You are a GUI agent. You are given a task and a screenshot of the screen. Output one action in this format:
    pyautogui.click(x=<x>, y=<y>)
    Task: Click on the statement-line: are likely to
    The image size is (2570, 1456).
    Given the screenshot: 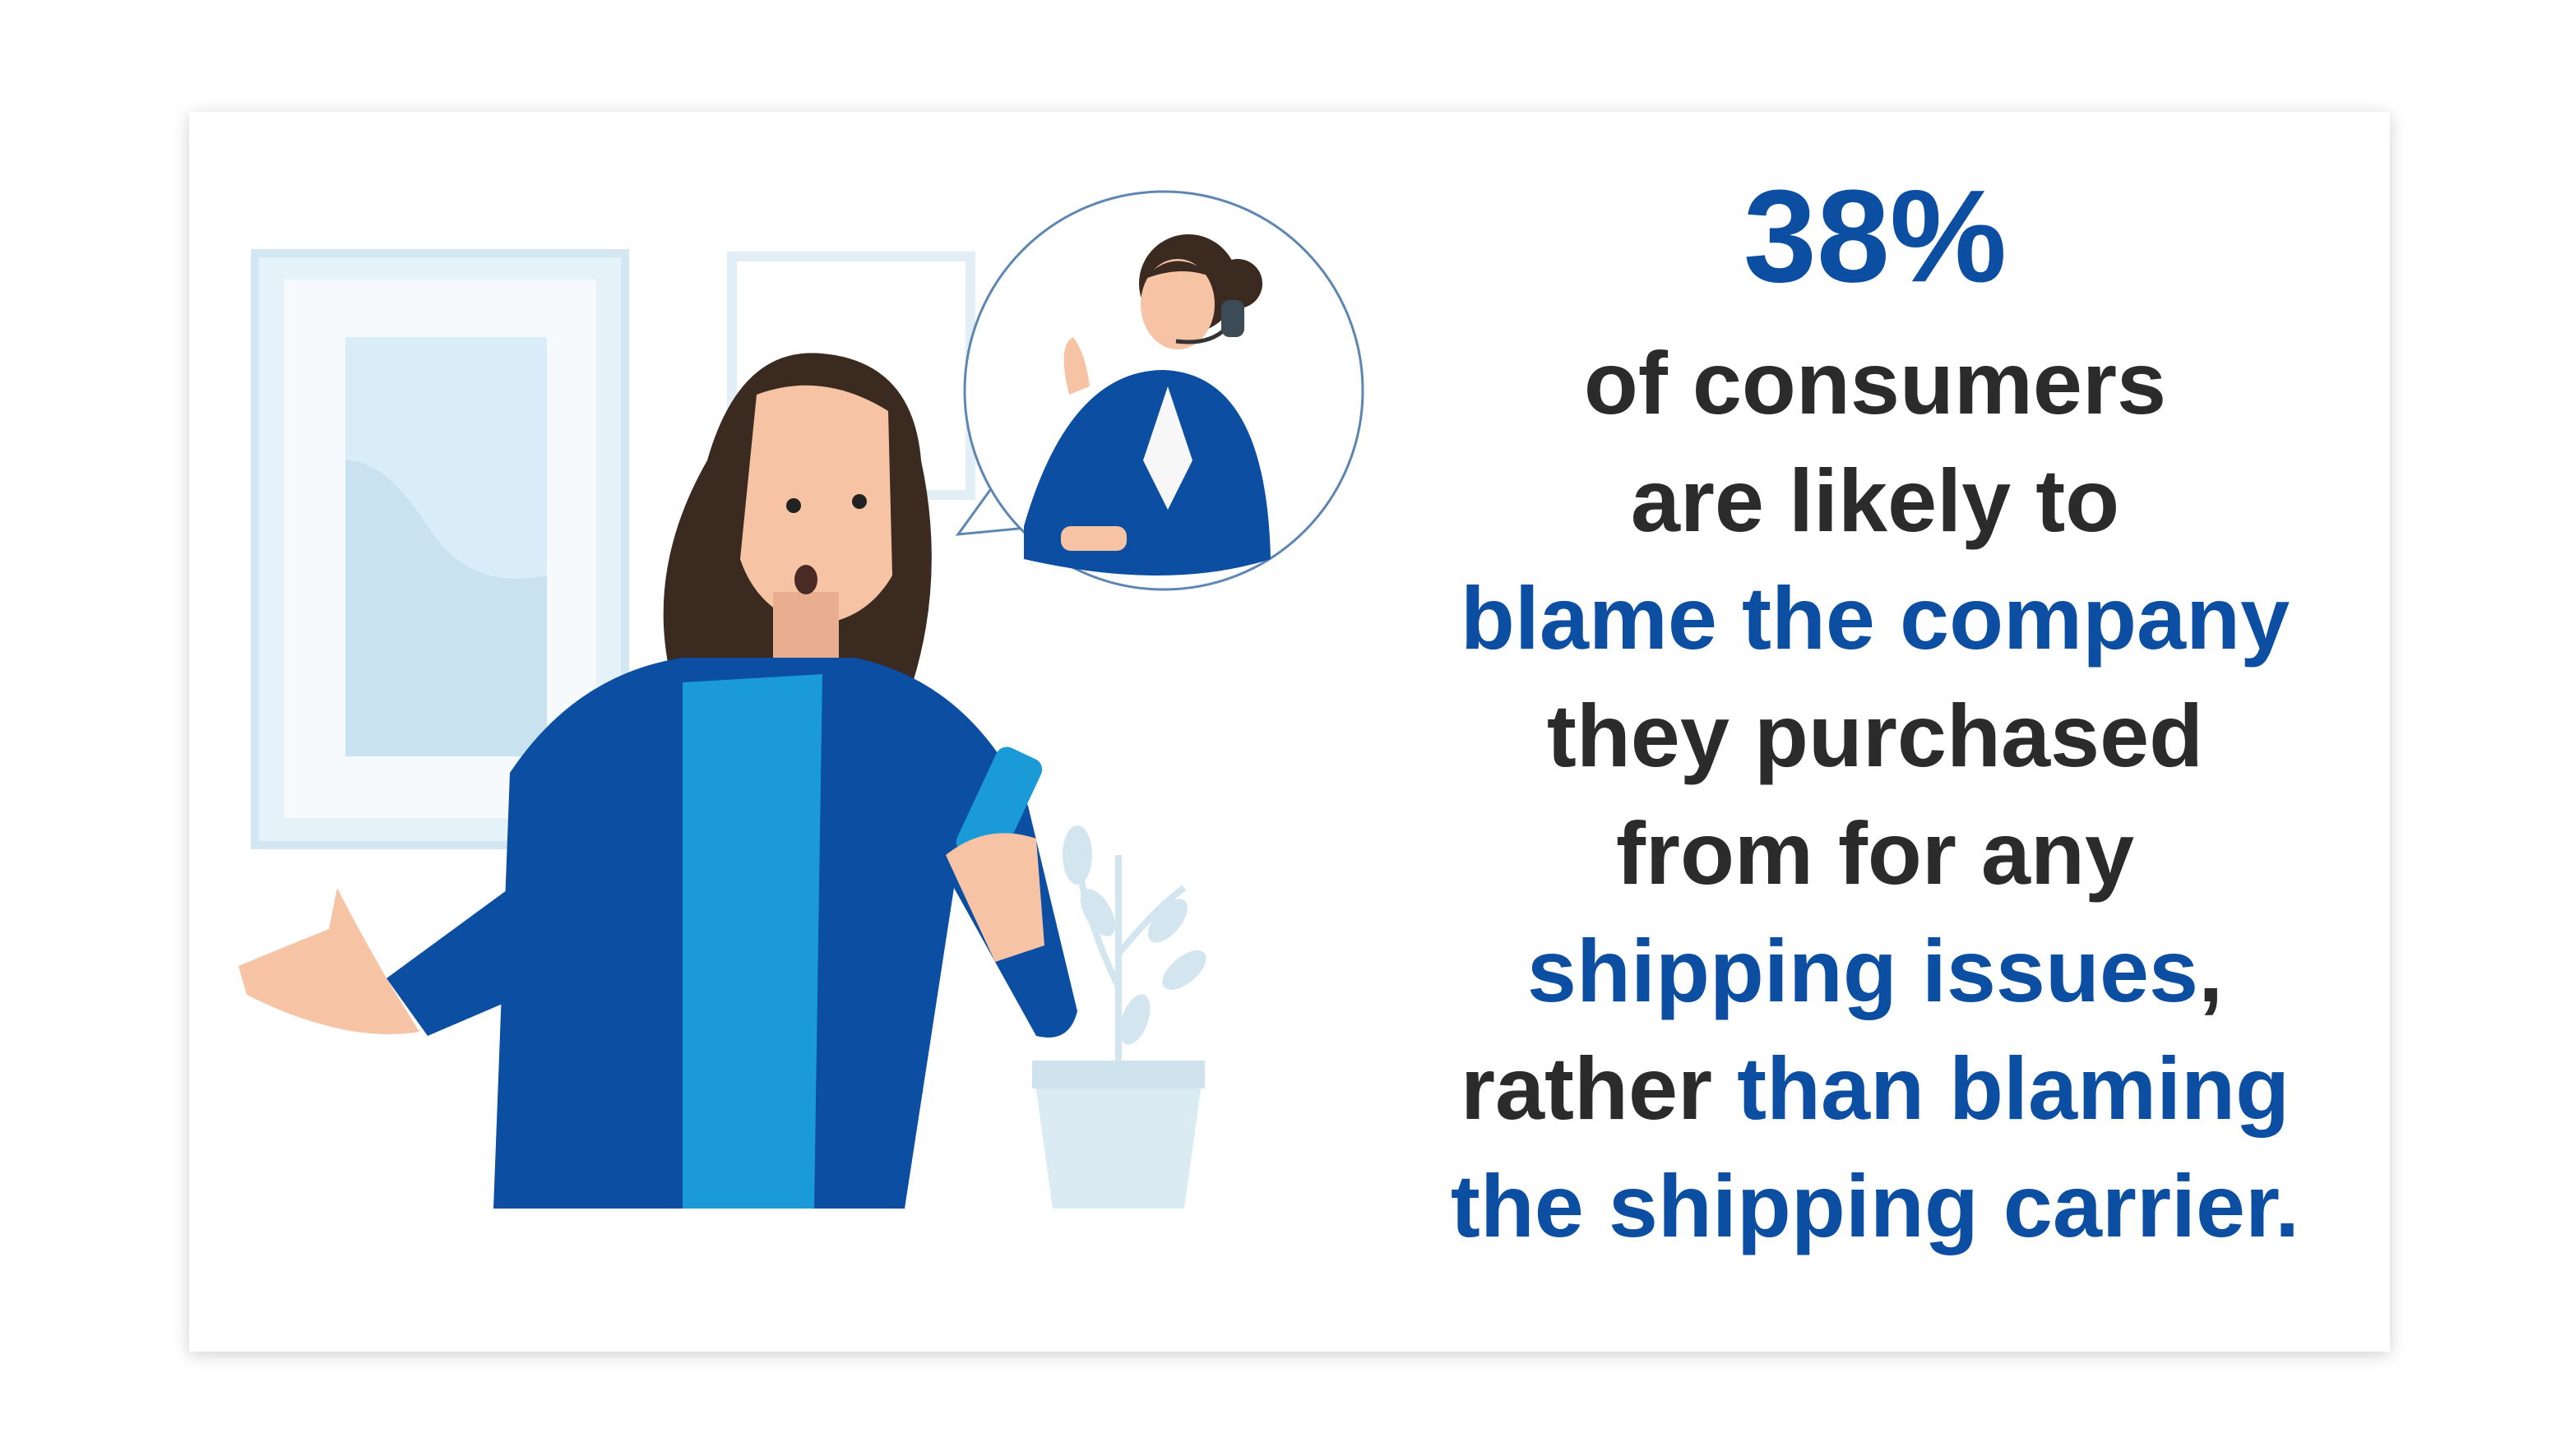 What is the action you would take?
    pyautogui.click(x=1875, y=500)
    